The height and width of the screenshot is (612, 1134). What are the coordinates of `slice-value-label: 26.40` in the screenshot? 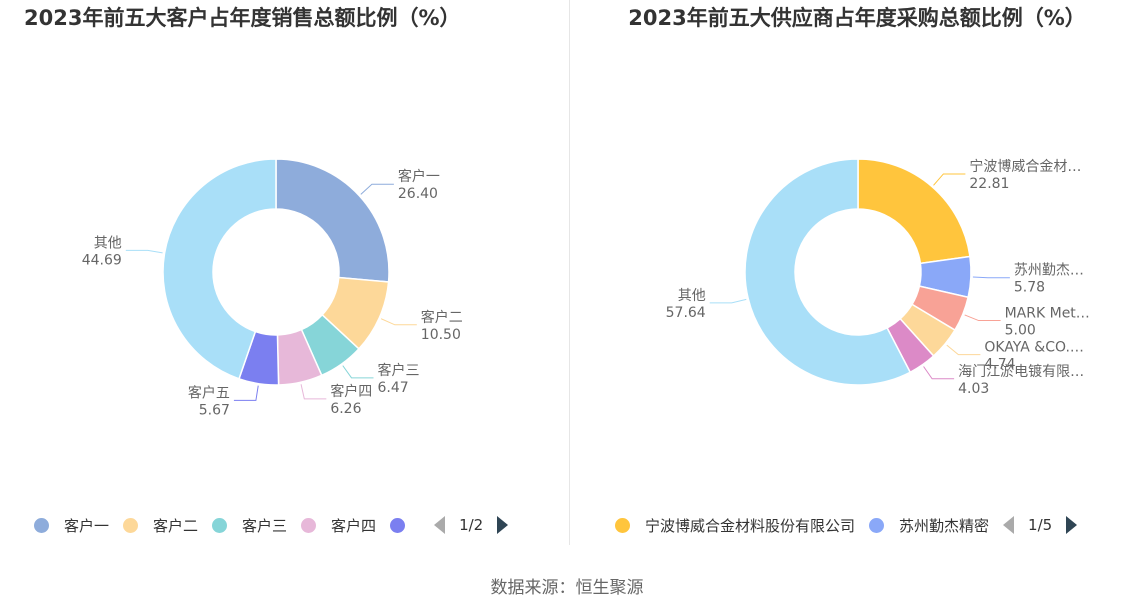 It's located at (418, 194).